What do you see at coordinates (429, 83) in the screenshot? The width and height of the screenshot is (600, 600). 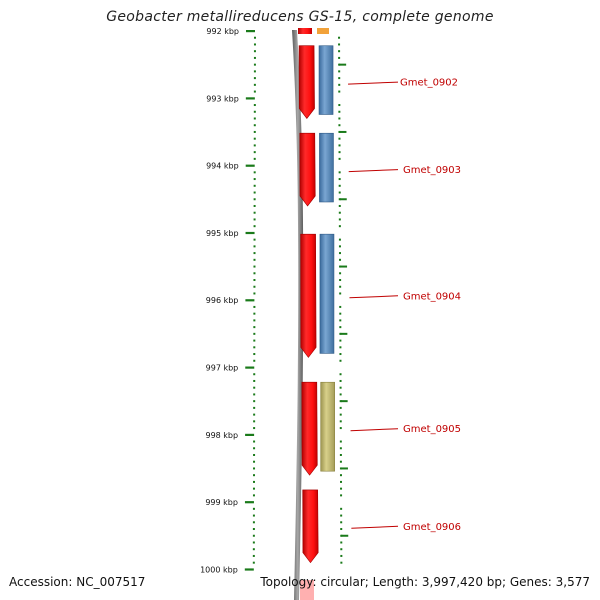 I see `gene-label: Gmet_0902` at bounding box center [429, 83].